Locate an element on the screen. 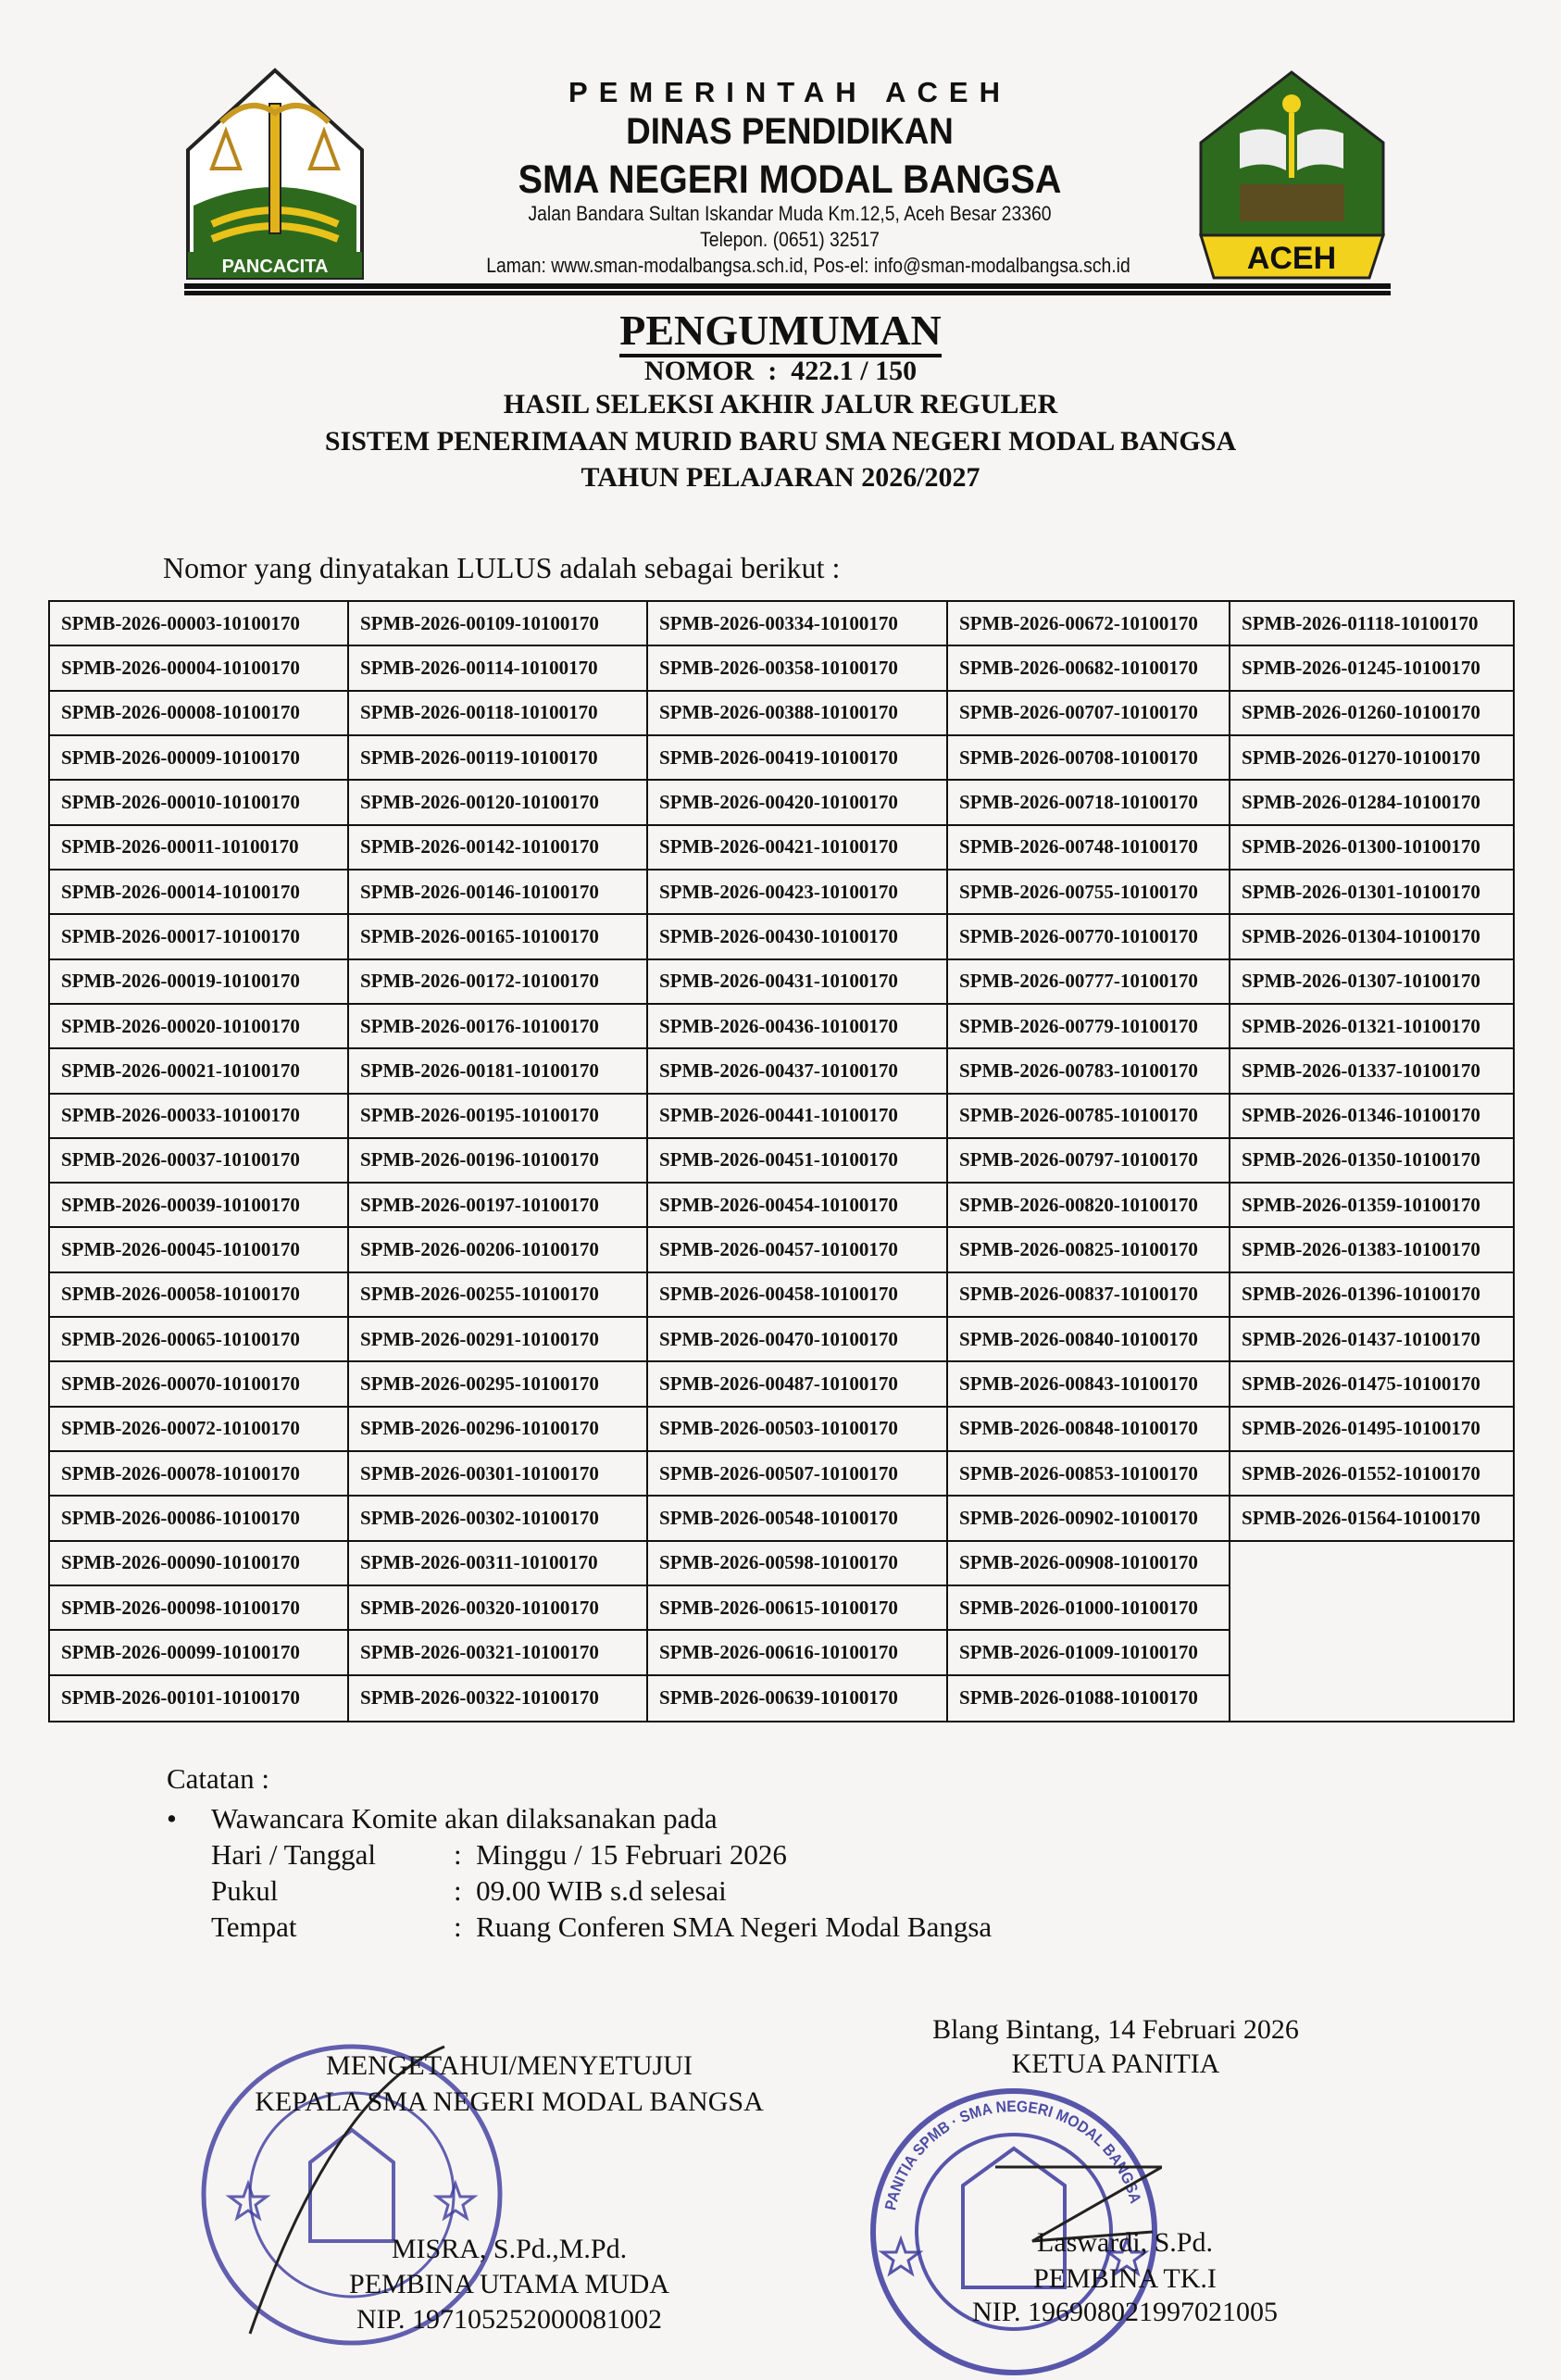 The image size is (1561, 2380). passed-number-cell: SPMB-2026-00457-10100170 is located at coordinates (798, 1250).